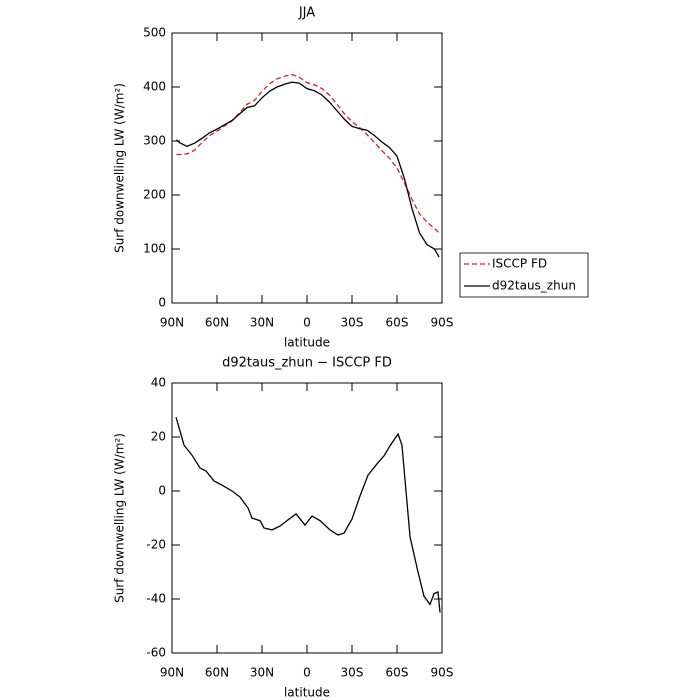 This screenshot has width=700, height=700. What do you see at coordinates (154, 249) in the screenshot?
I see `y-tick-label: 100` at bounding box center [154, 249].